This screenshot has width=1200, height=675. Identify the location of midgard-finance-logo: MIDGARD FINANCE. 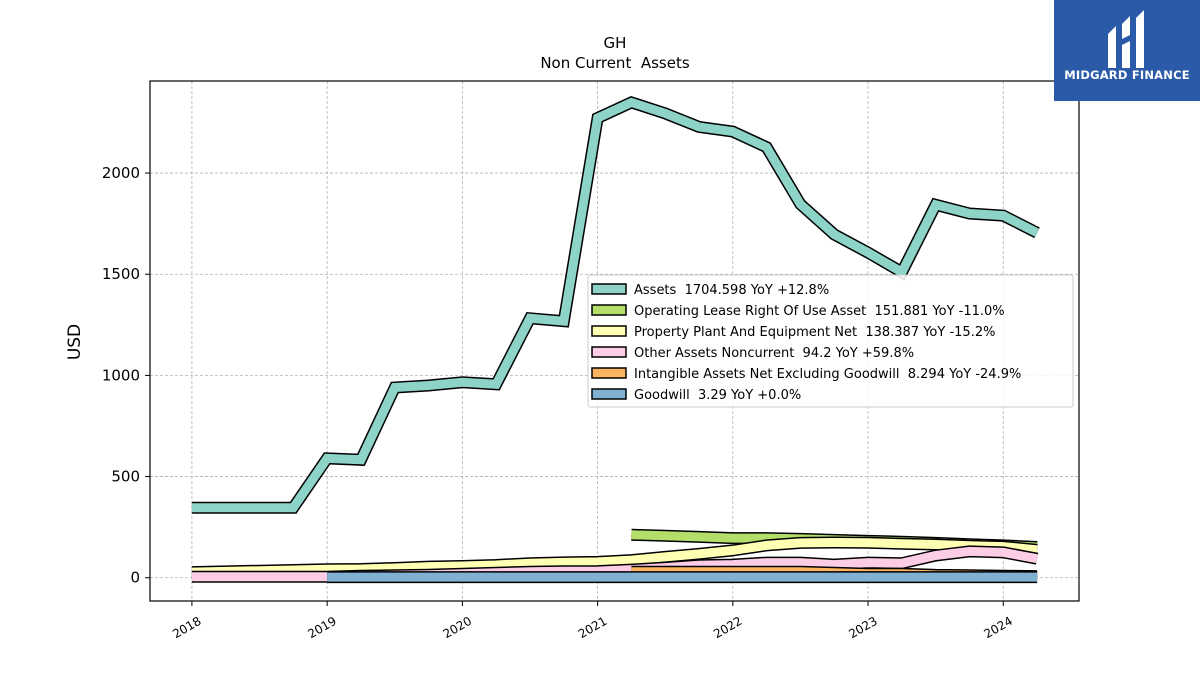
(1127, 50).